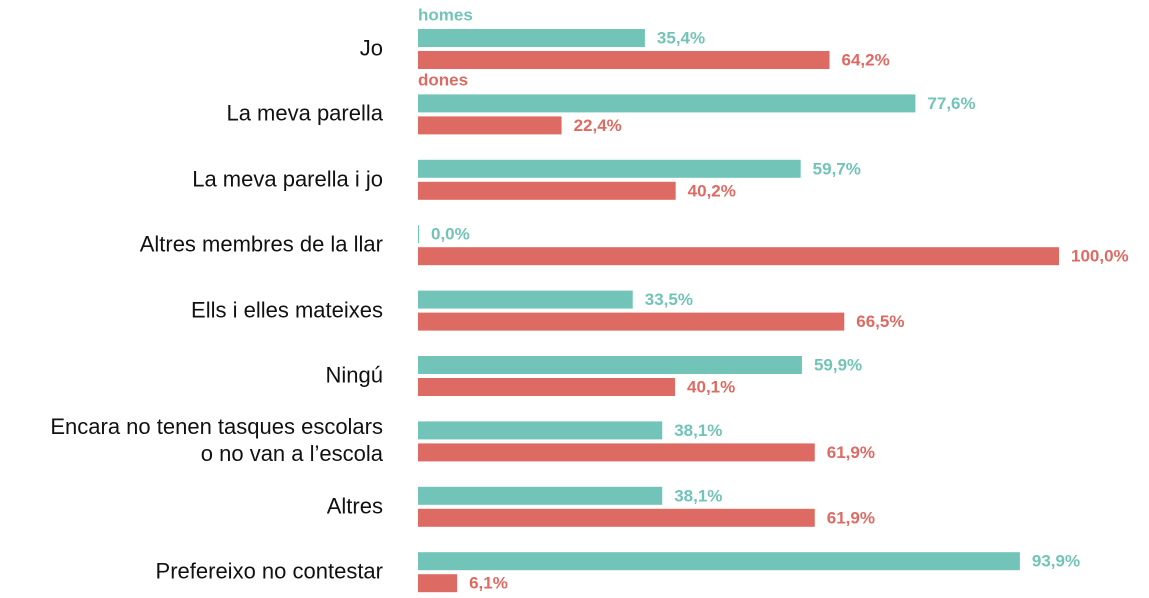 Image resolution: width=1149 pixels, height=598 pixels. What do you see at coordinates (880, 321) in the screenshot?
I see `value-label: 66,5%` at bounding box center [880, 321].